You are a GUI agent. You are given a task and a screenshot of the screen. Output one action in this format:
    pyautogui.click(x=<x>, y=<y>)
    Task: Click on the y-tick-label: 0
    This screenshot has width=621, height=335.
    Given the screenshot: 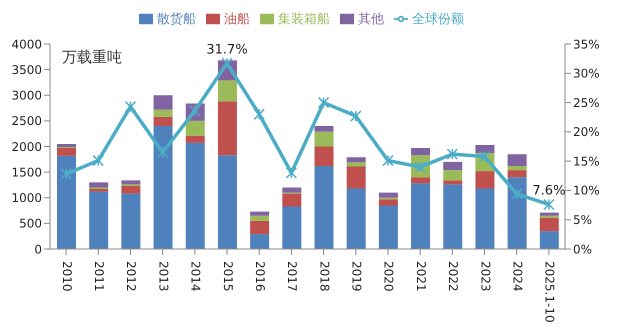 What is the action you would take?
    pyautogui.click(x=38, y=249)
    